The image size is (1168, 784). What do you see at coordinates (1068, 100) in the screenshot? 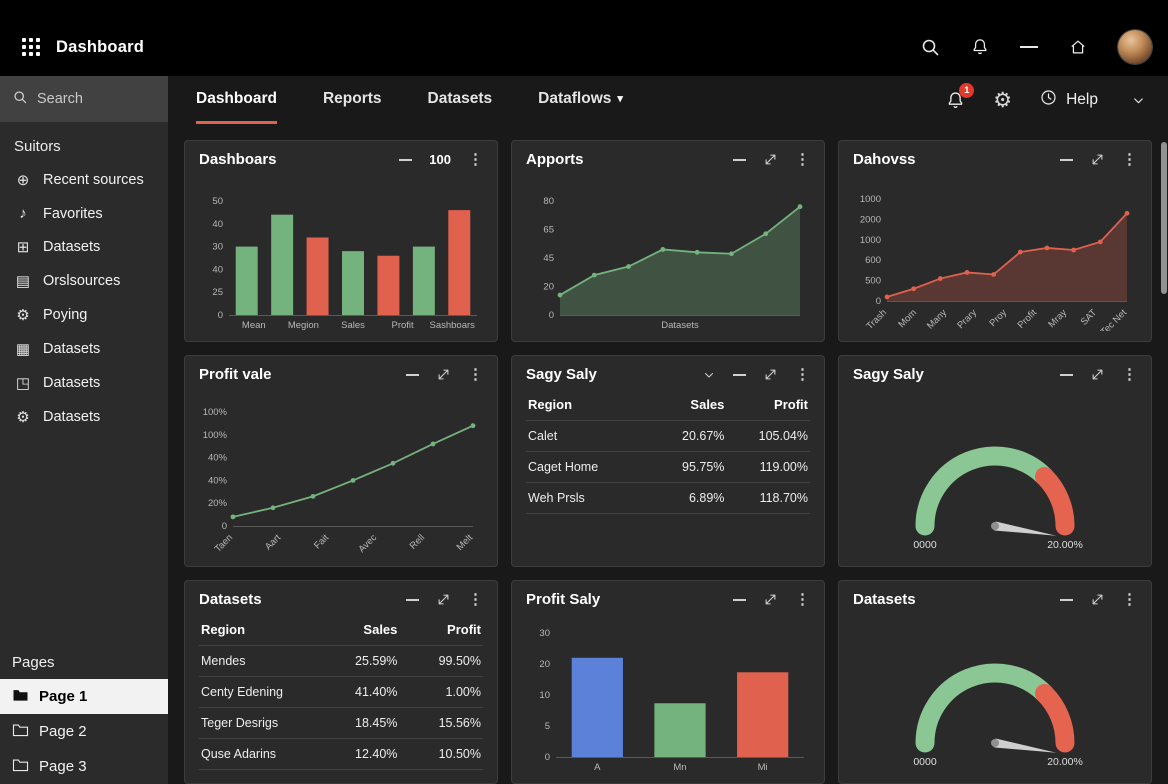
I see `help-button: Help` at bounding box center [1068, 100].